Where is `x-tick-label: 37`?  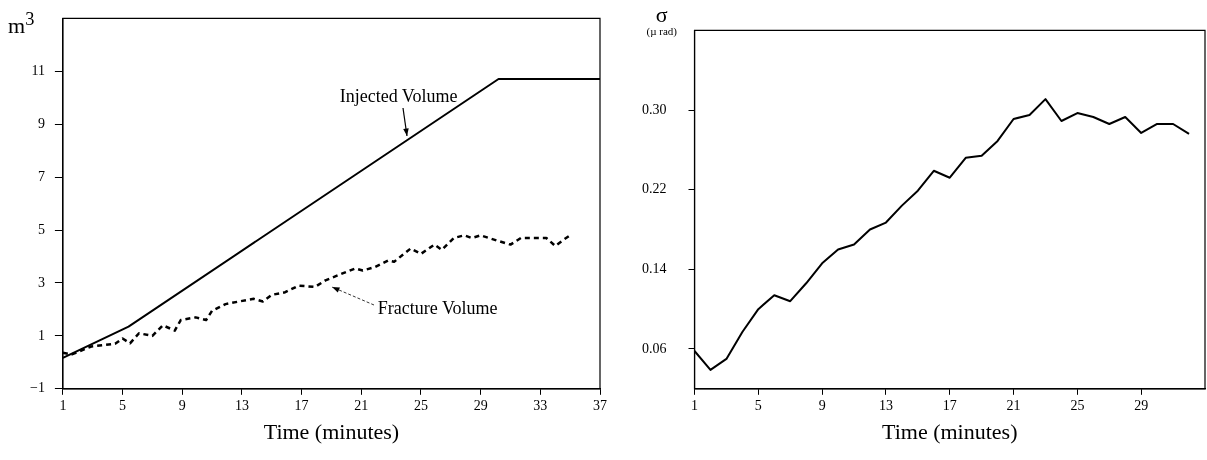
x-tick-label: 37 is located at coordinates (600, 405).